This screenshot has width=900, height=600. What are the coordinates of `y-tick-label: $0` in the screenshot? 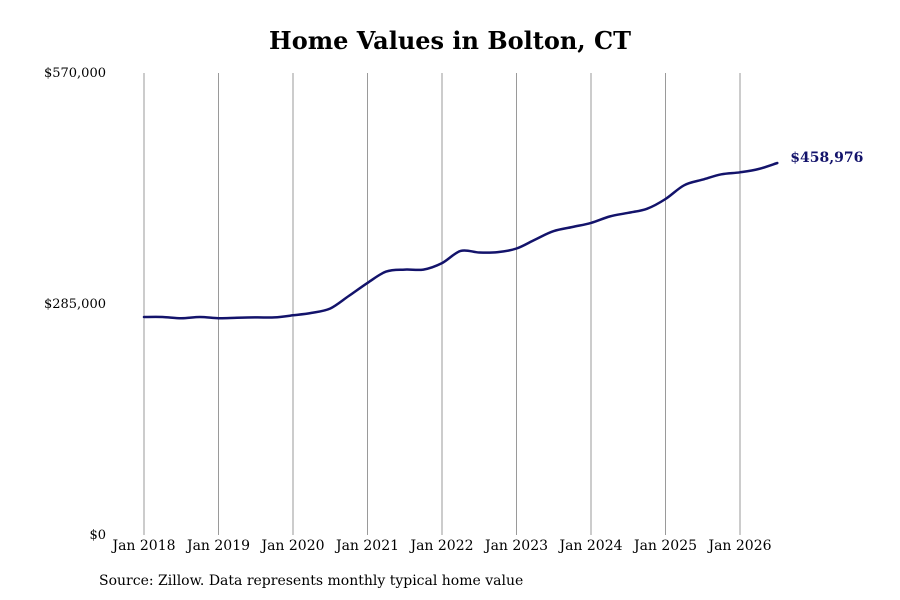 It's located at (97, 535).